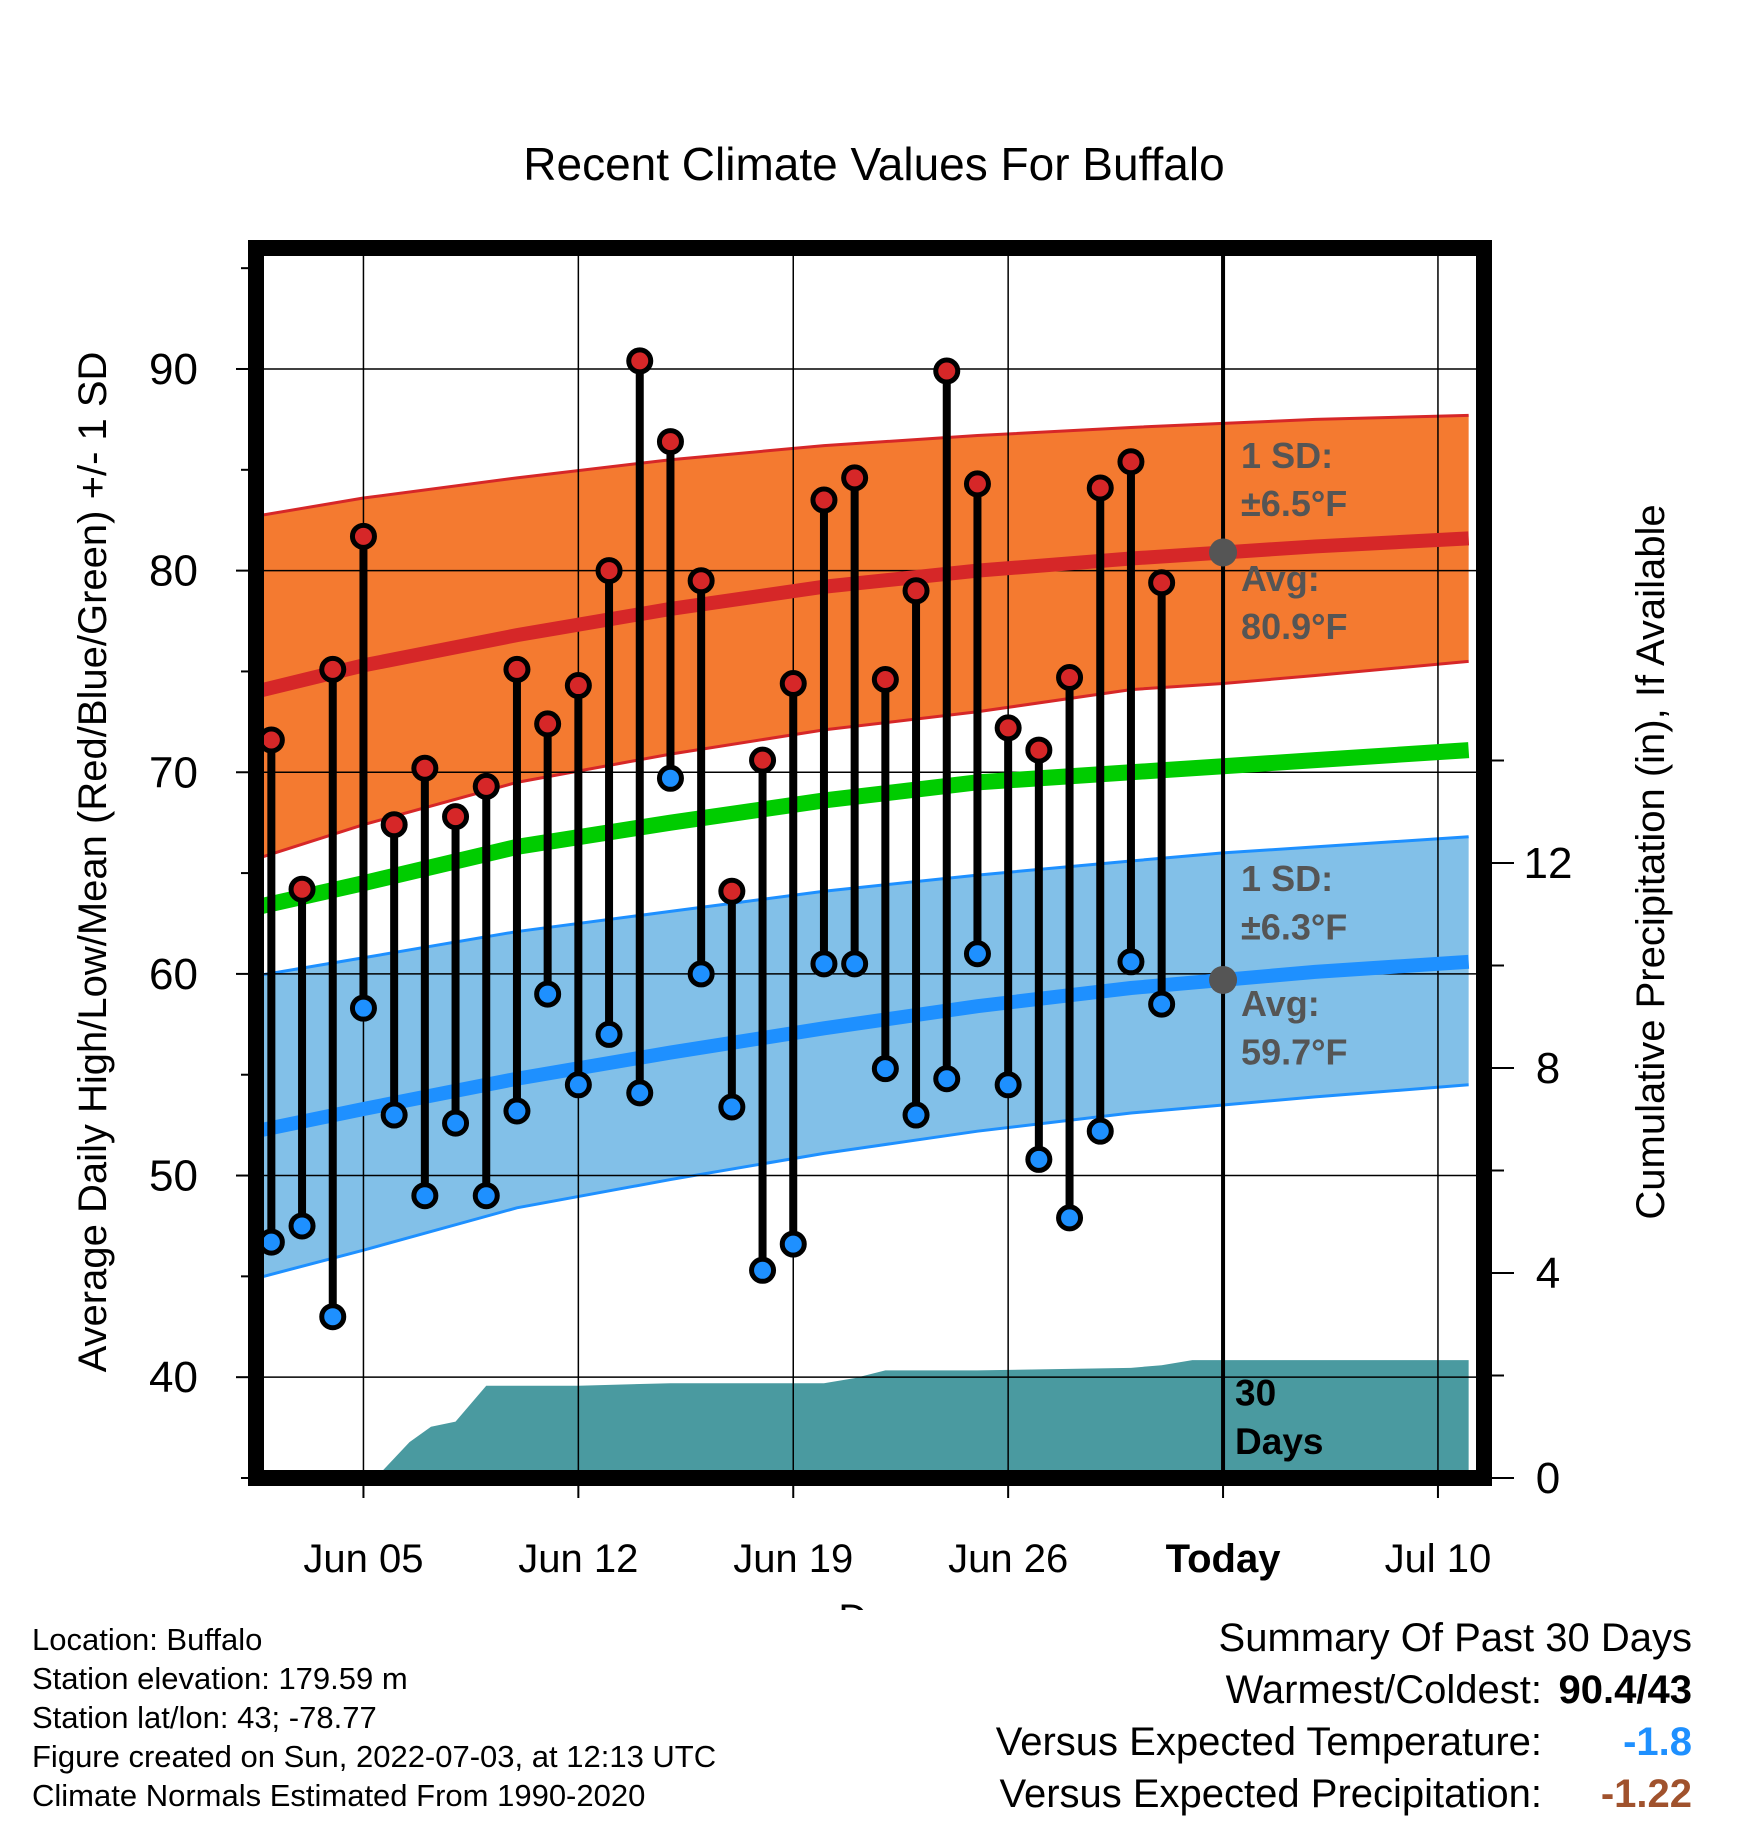  Describe the element at coordinates (173, 369) in the screenshot. I see `y-tick-label: 90` at that location.